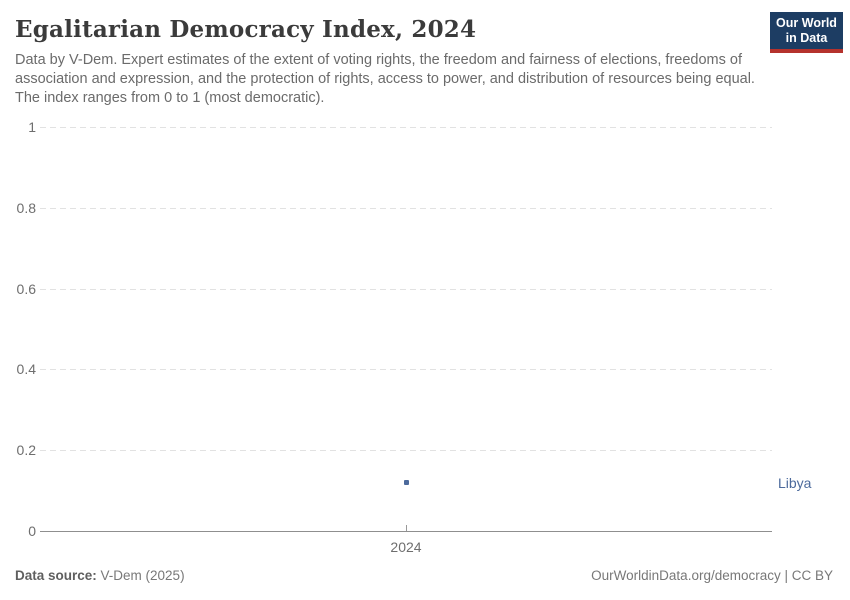  I want to click on owid-logo-line2: in Data, so click(806, 38).